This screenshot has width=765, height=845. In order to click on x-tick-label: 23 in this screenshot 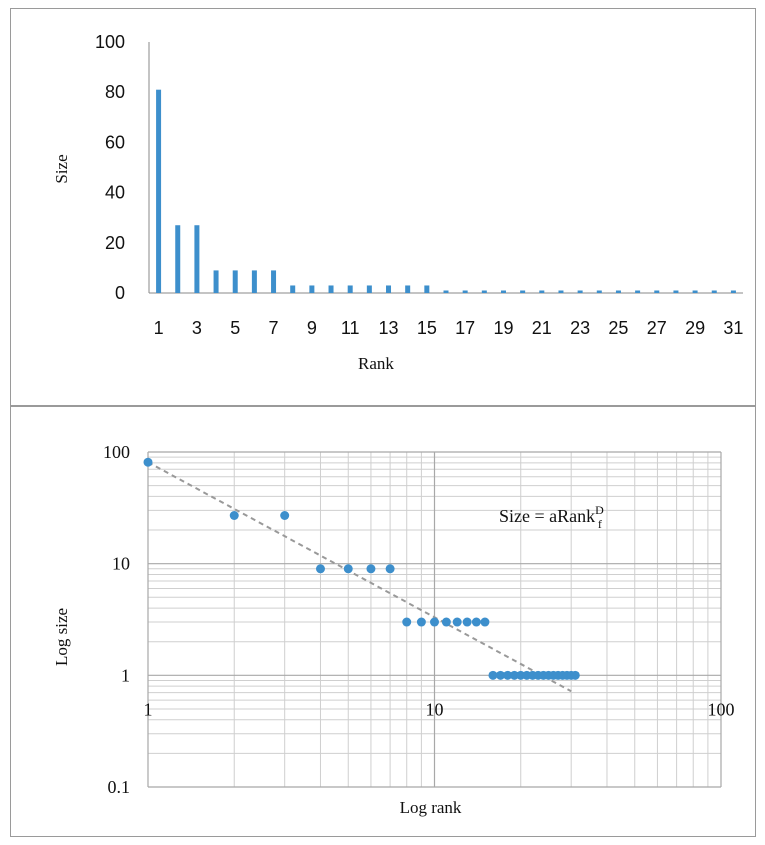, I will do `click(580, 328)`.